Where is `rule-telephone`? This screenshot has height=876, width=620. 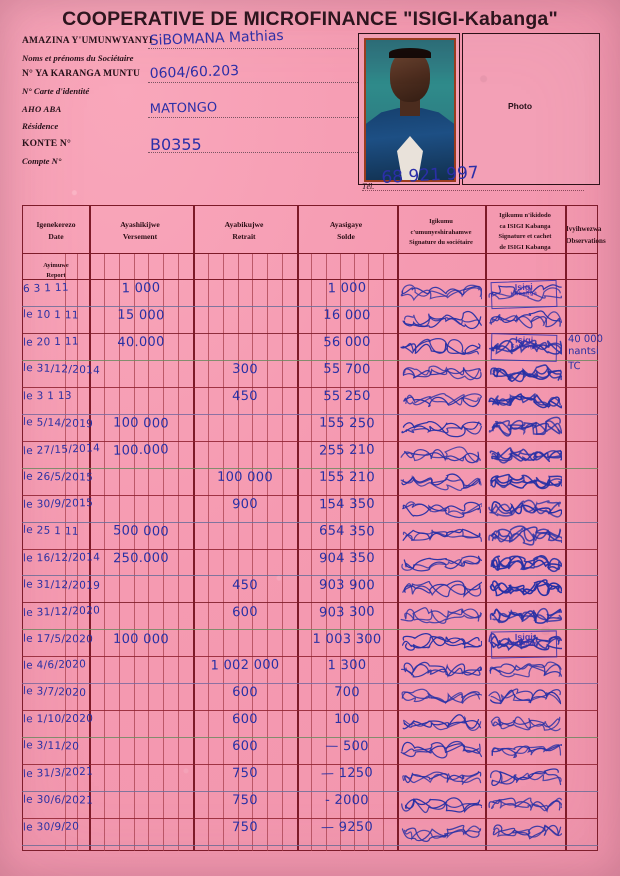 rule-telephone is located at coordinates (473, 190).